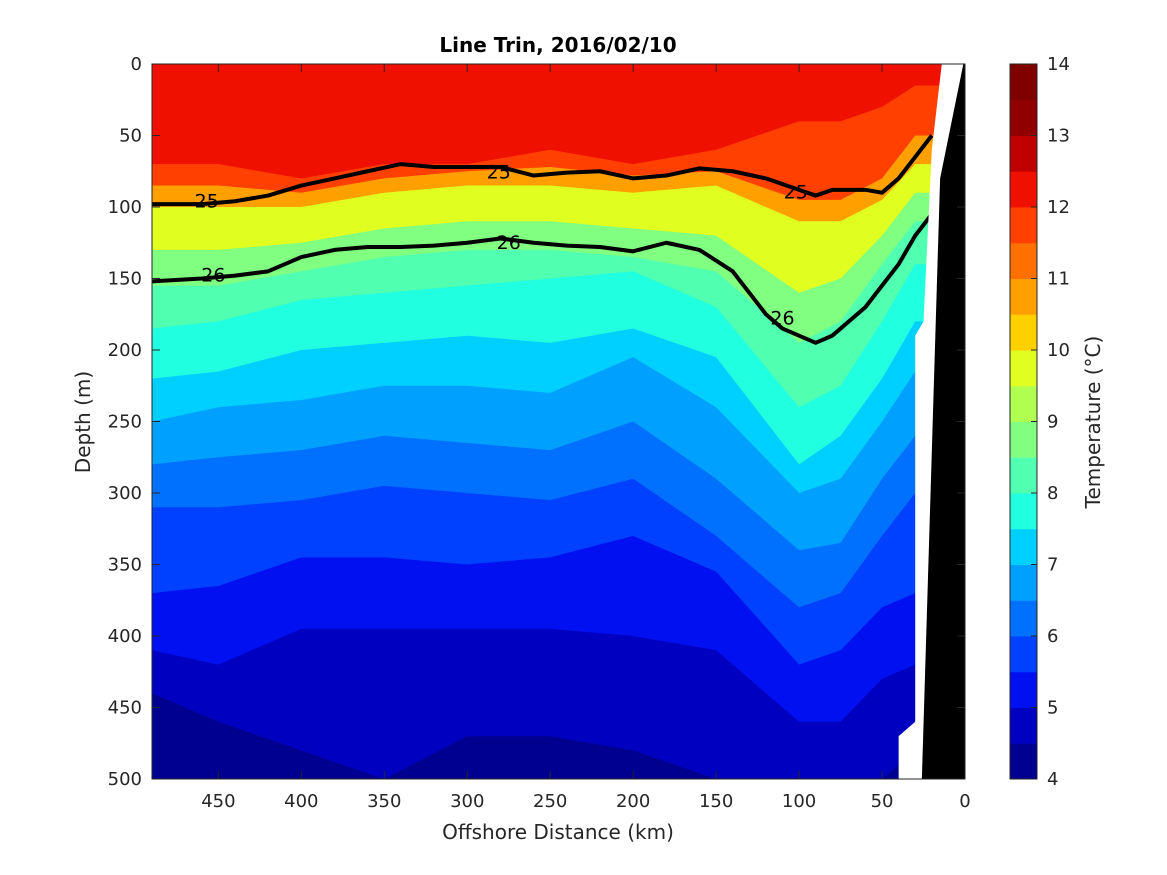 The width and height of the screenshot is (1167, 875). I want to click on colorbar-tick-label: 12, so click(1058, 207).